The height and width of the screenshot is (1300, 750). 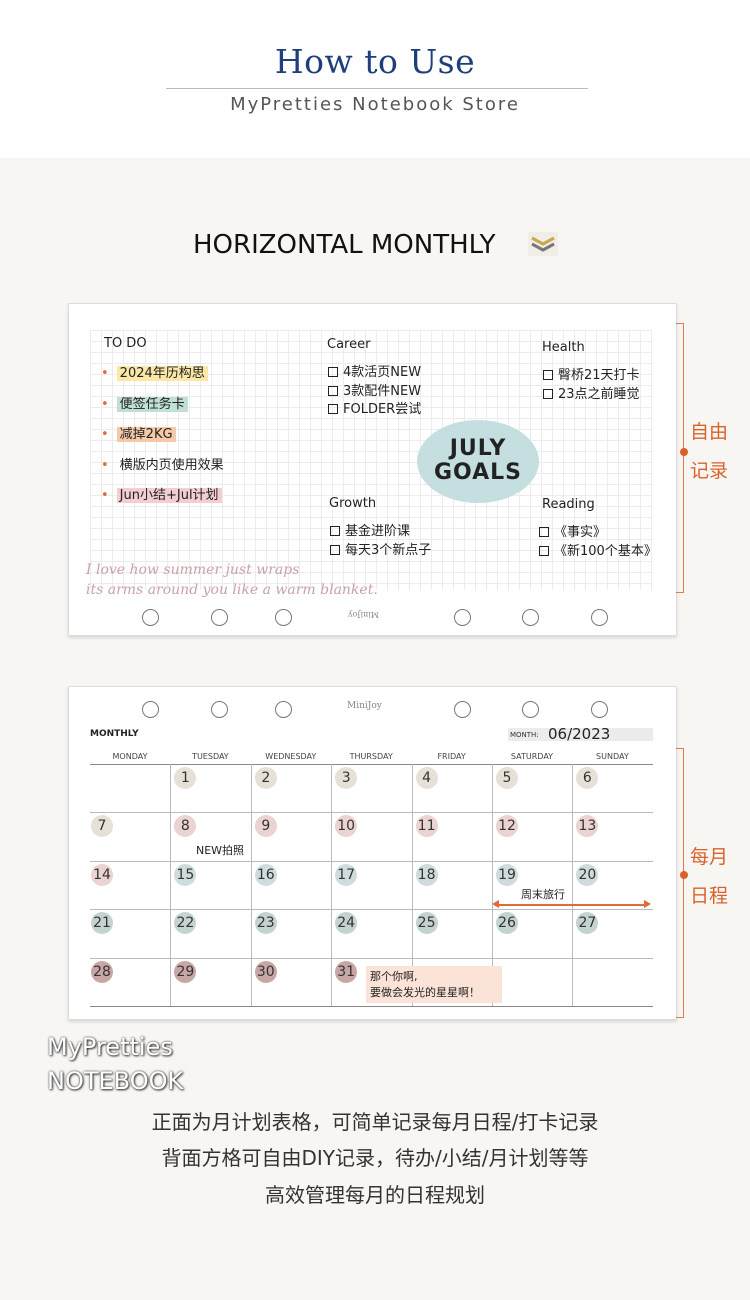 I want to click on month-label: MONTH:, so click(x=524, y=735).